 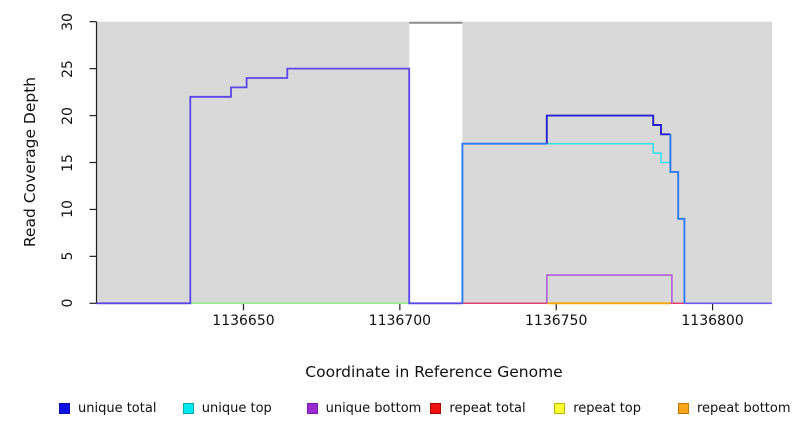 What do you see at coordinates (608, 153) in the screenshot?
I see `series-unique-top` at bounding box center [608, 153].